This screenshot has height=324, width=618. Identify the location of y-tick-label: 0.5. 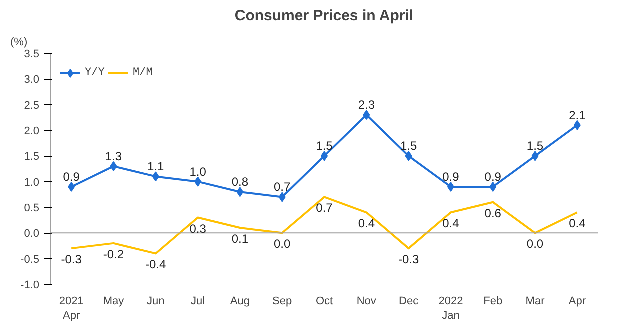
(32, 208).